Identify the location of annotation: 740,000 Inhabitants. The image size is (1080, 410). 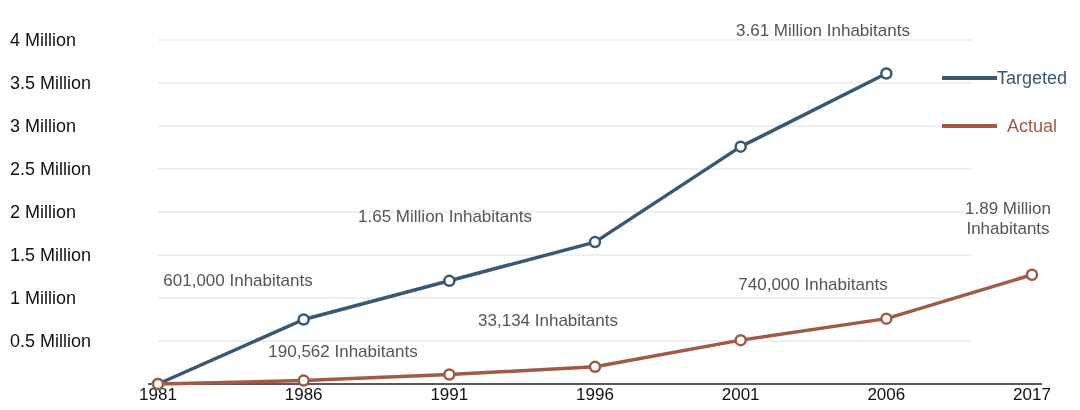
(813, 284).